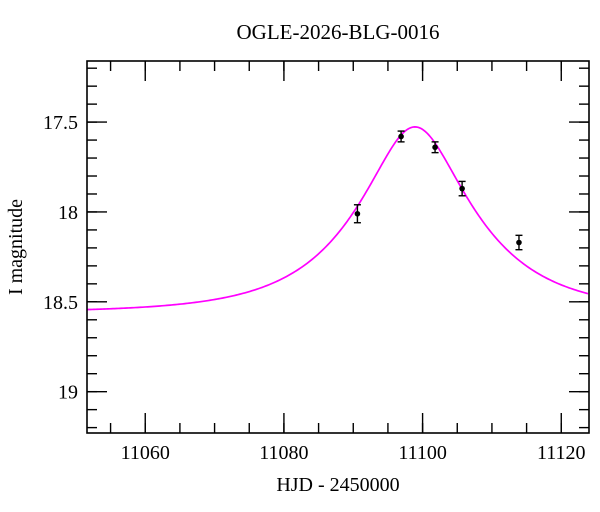 This screenshot has width=600, height=512. Describe the element at coordinates (337, 485) in the screenshot. I see `x-axis-label: HJD - 2450000` at that location.